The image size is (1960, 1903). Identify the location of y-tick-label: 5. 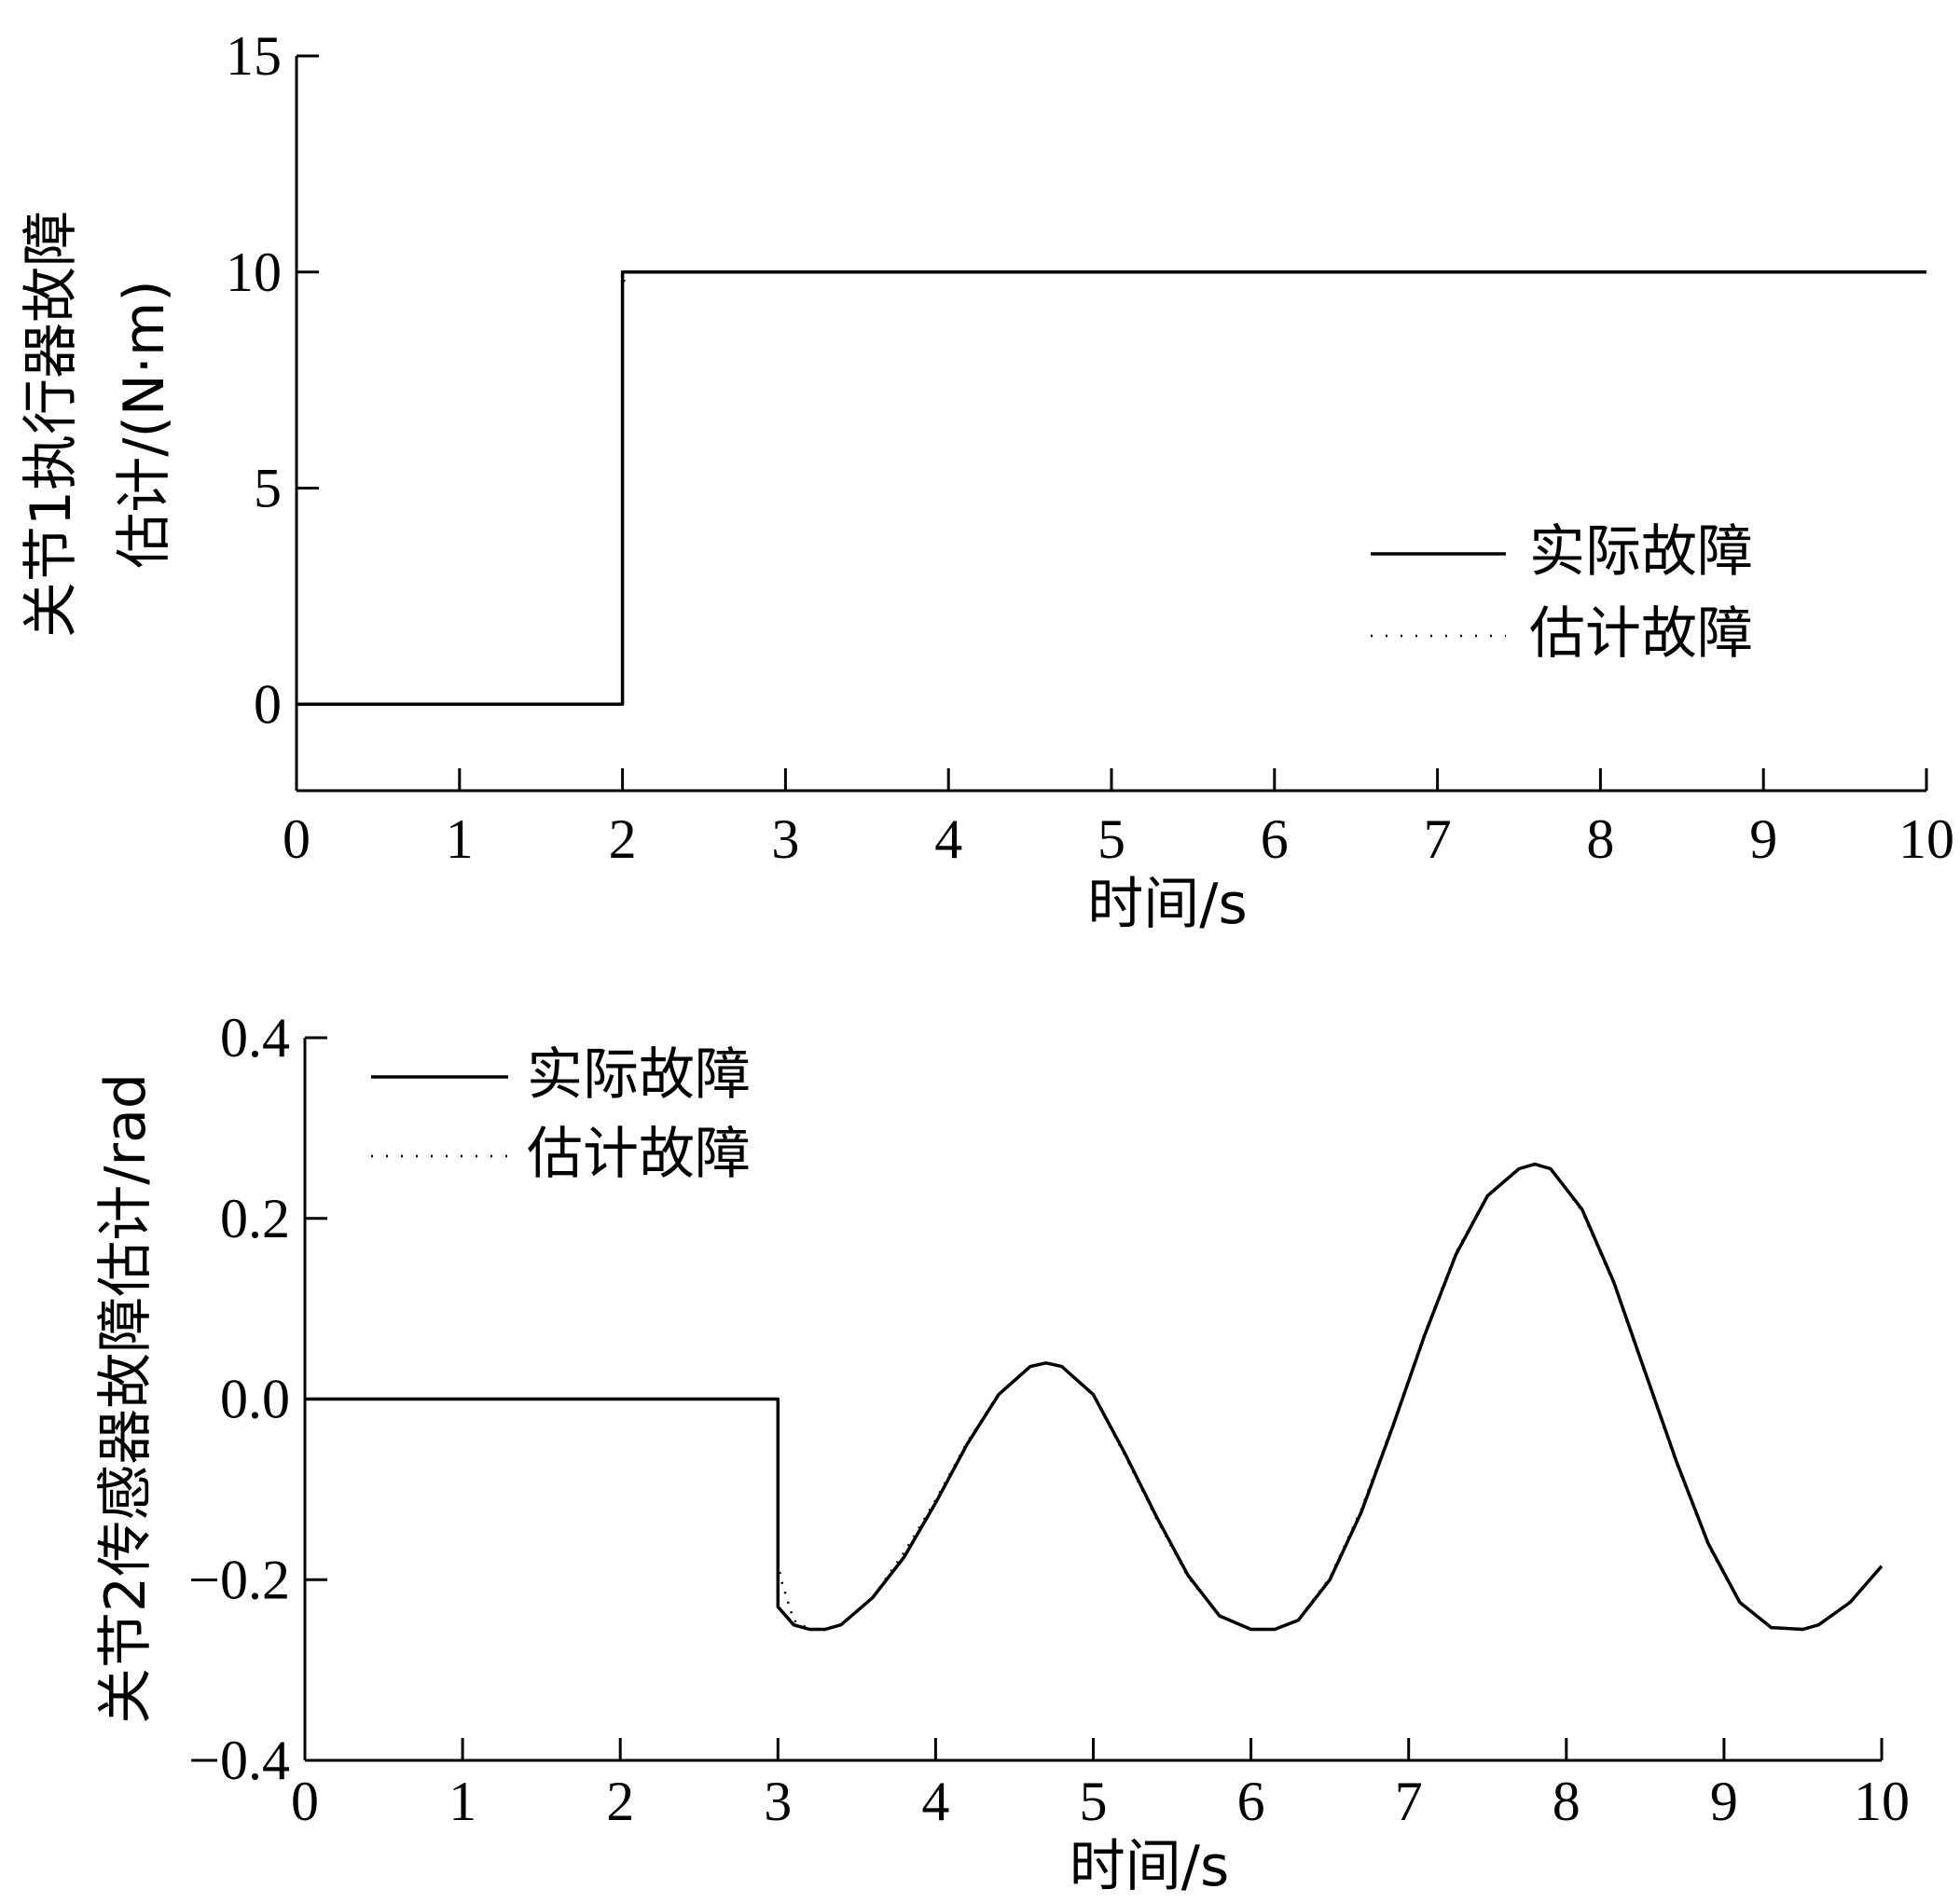
(268, 488).